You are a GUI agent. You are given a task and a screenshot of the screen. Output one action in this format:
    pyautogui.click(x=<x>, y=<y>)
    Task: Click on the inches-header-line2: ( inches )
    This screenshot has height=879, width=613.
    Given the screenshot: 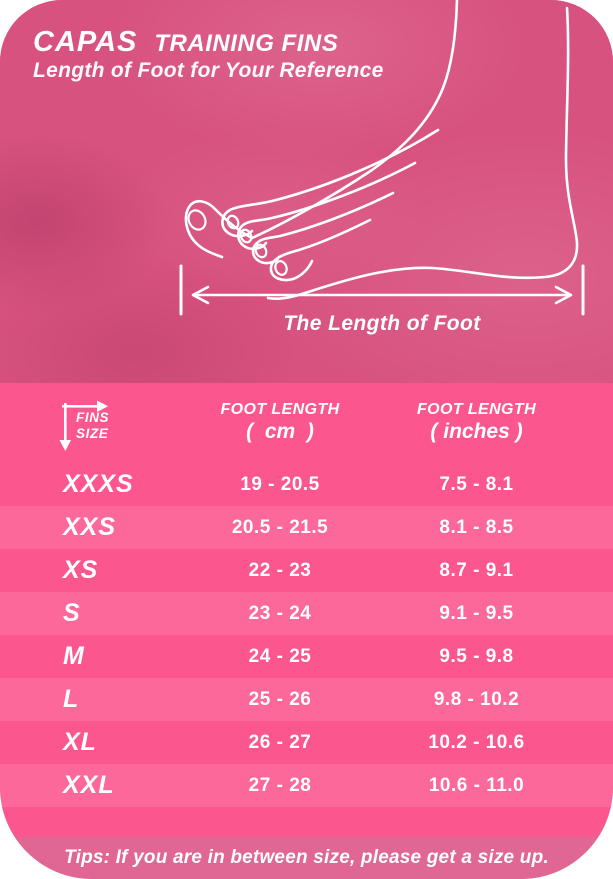 What is the action you would take?
    pyautogui.click(x=476, y=432)
    